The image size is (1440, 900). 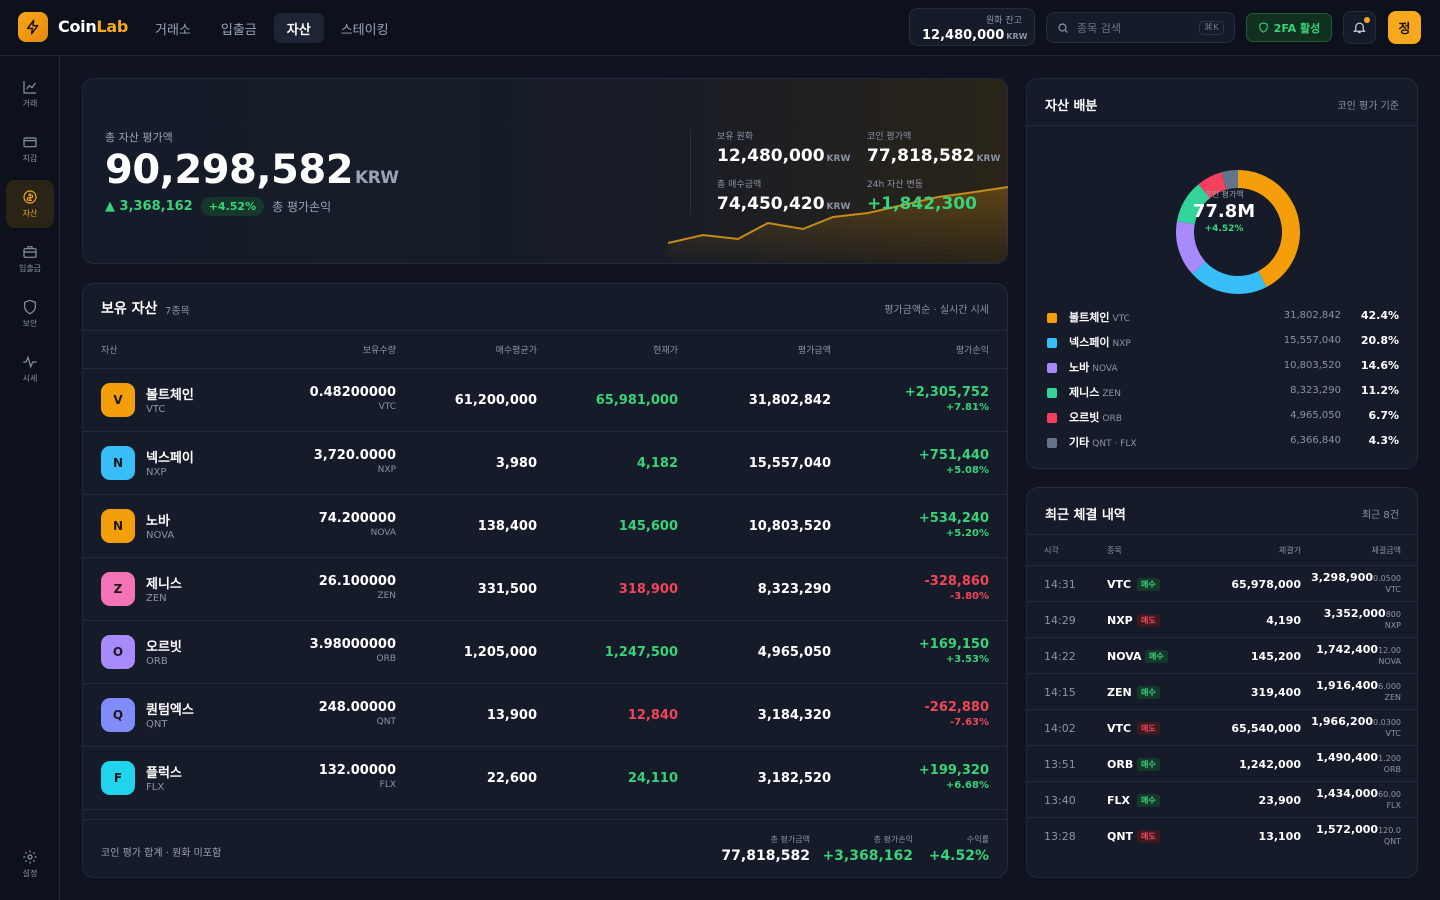 What do you see at coordinates (386, 659) in the screenshot?
I see `quantity-unit: ORB` at bounding box center [386, 659].